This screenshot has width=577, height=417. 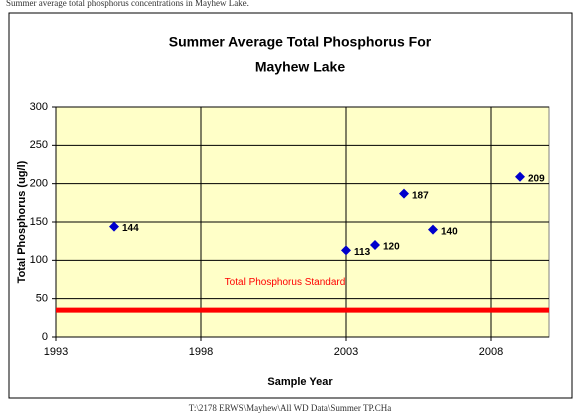 I want to click on data-label: 209, so click(x=536, y=178).